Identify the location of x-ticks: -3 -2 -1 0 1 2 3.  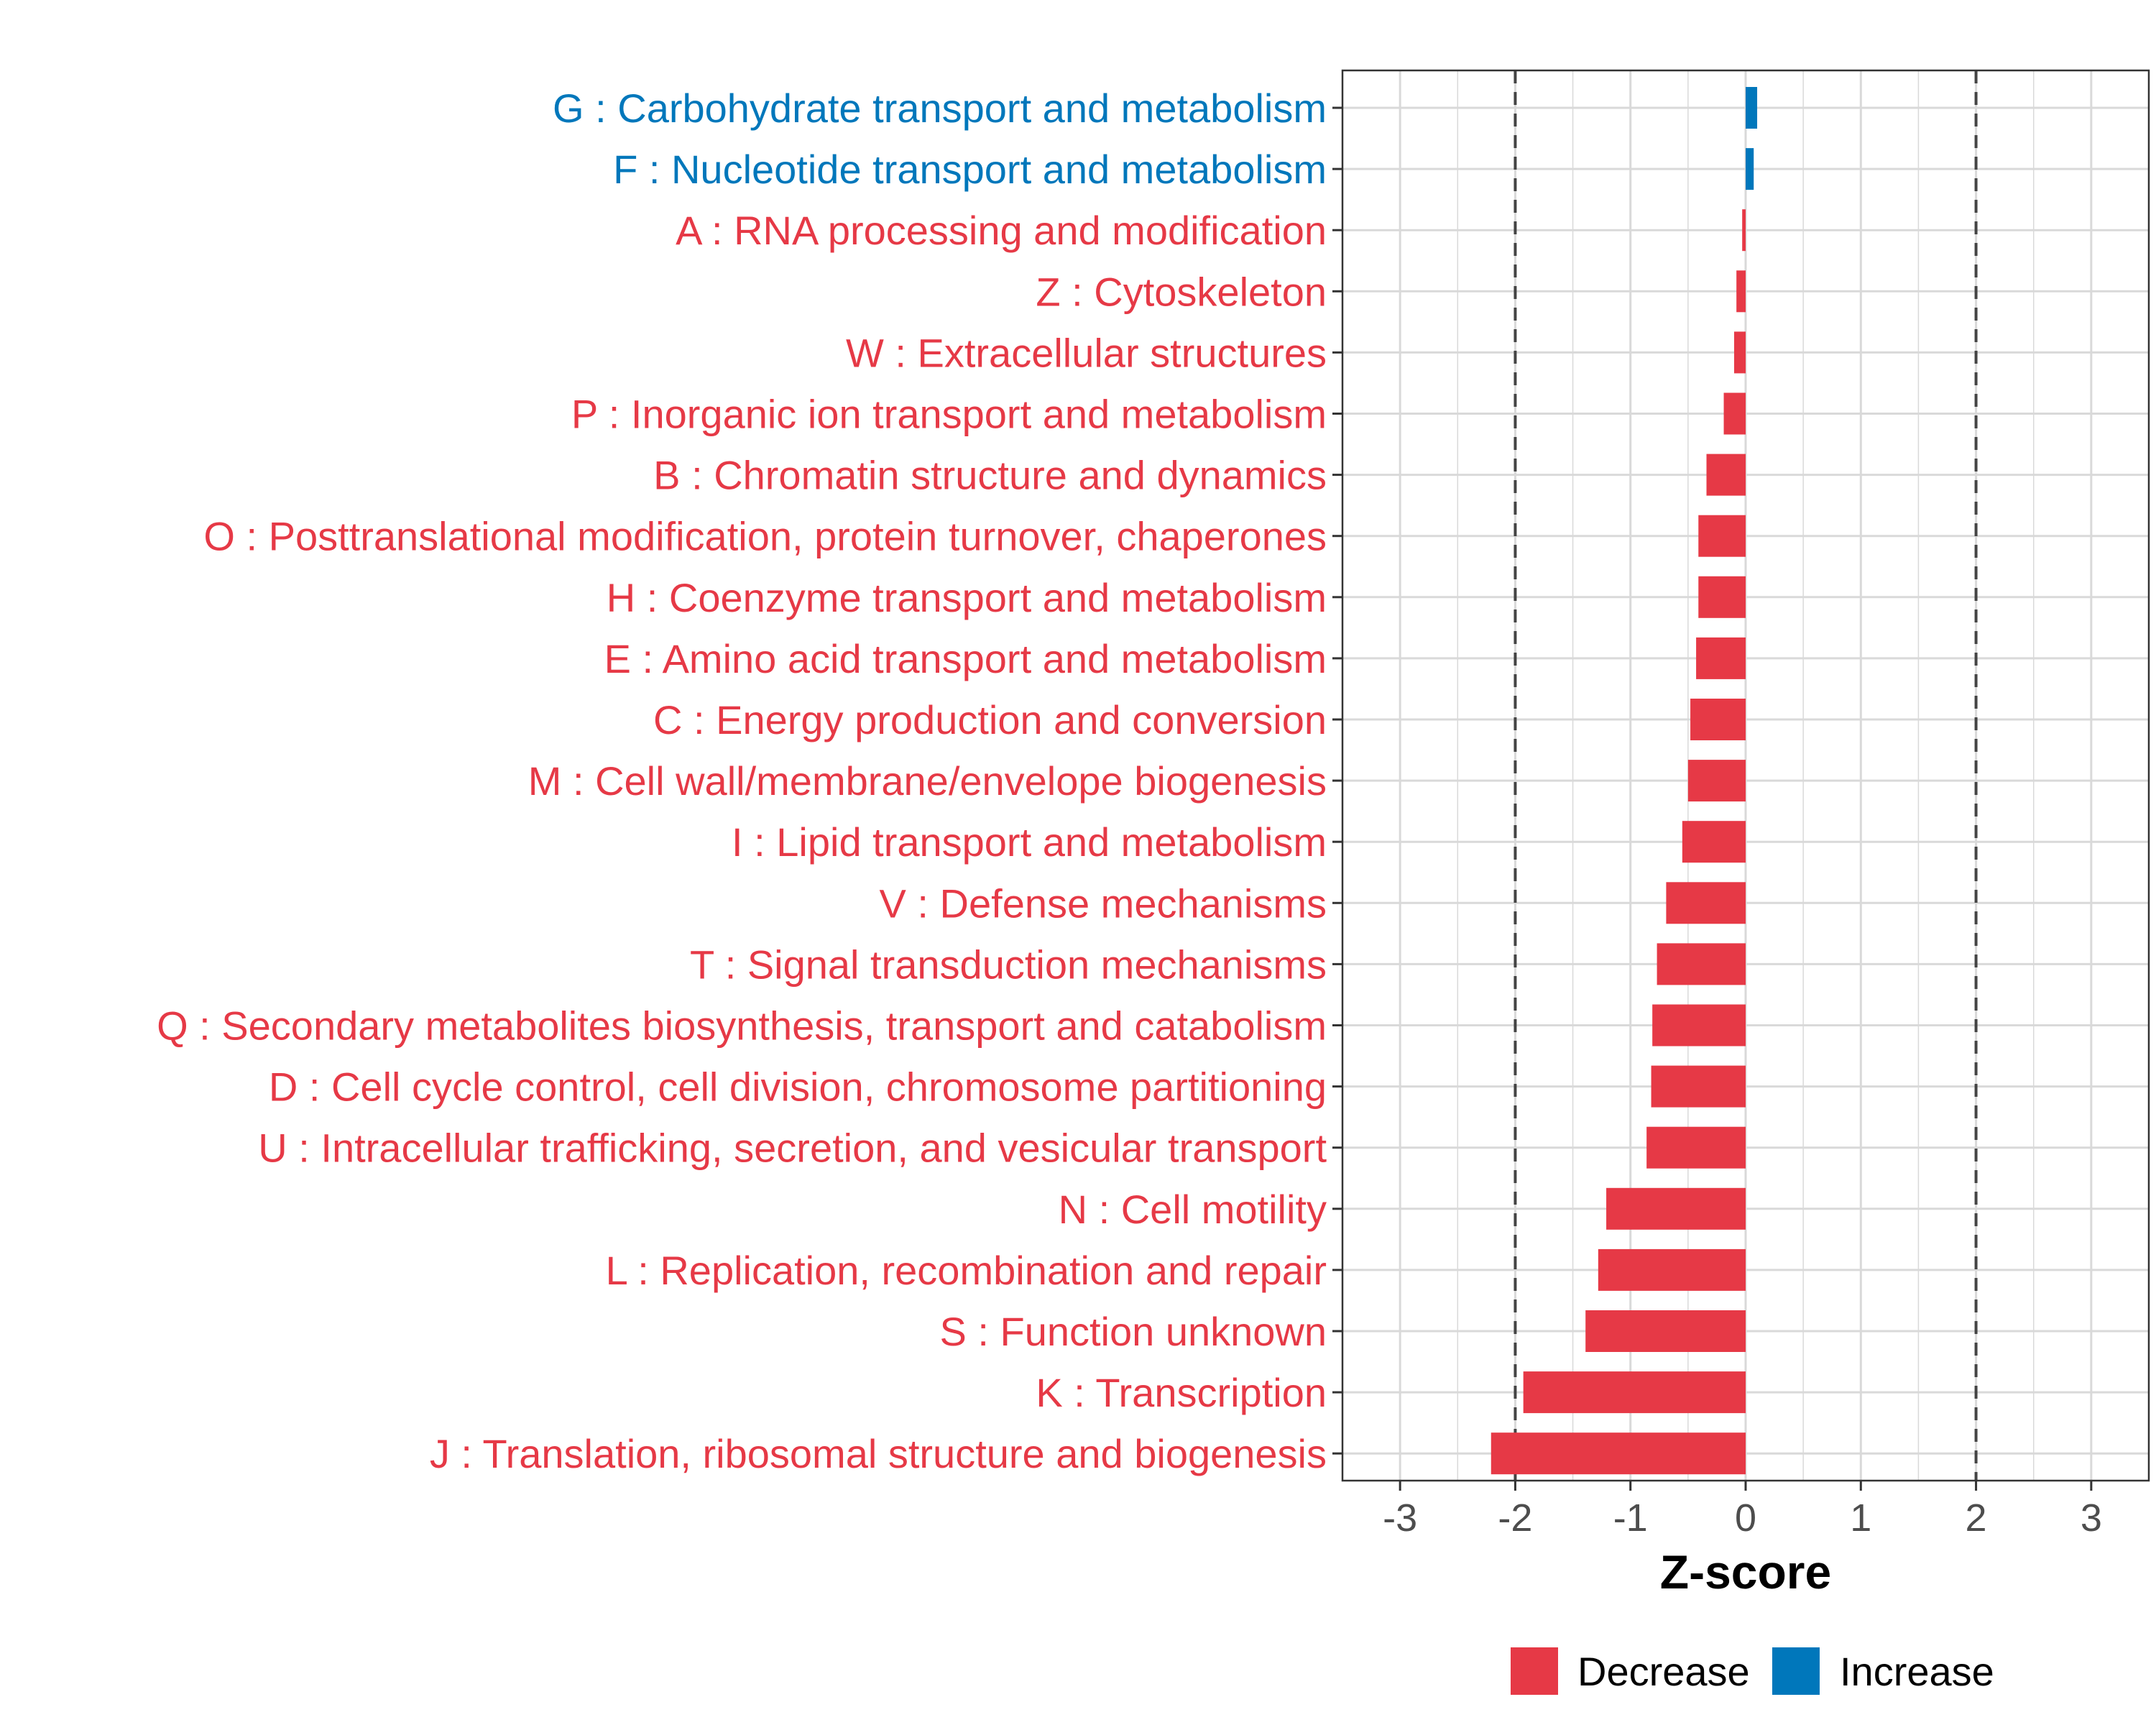
(1743, 1510).